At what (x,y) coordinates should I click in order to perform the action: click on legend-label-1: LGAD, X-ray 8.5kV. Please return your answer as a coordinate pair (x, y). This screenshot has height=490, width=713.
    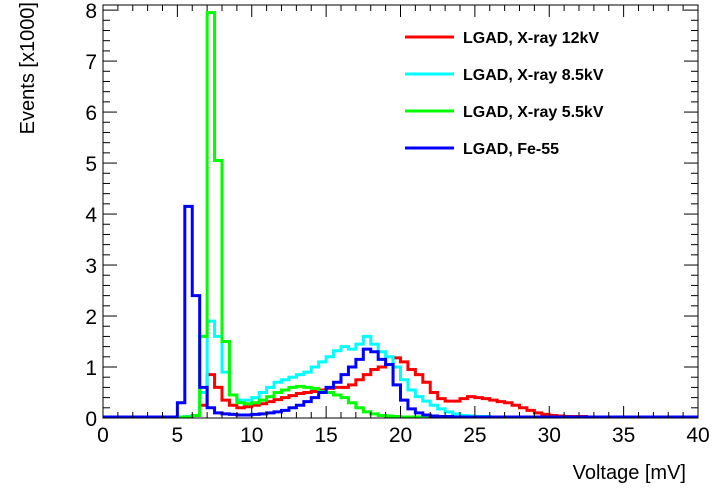
    Looking at the image, I should click on (533, 75).